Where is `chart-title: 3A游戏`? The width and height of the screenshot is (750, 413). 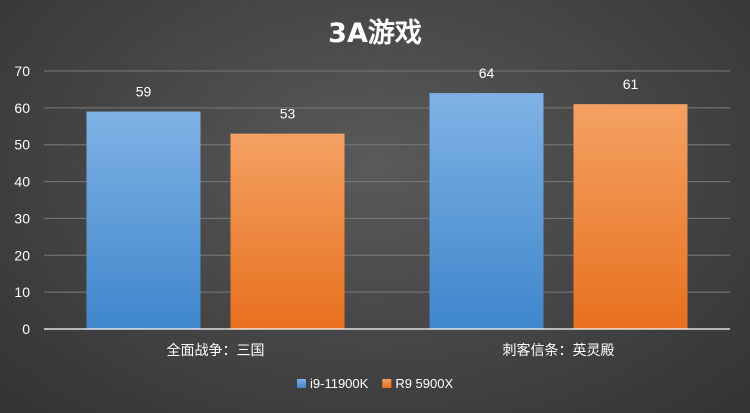
chart-title: 3A游戏 is located at coordinates (375, 33).